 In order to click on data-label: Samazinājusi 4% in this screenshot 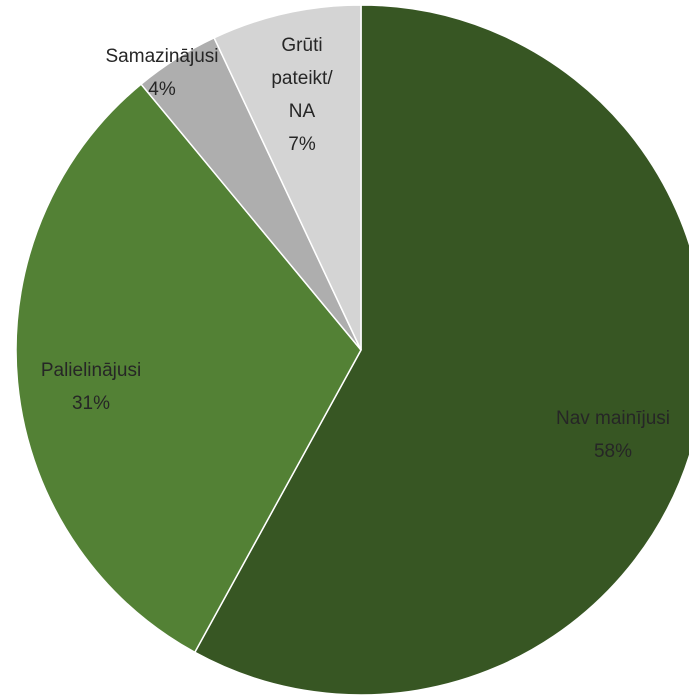, I will do `click(162, 73)`.